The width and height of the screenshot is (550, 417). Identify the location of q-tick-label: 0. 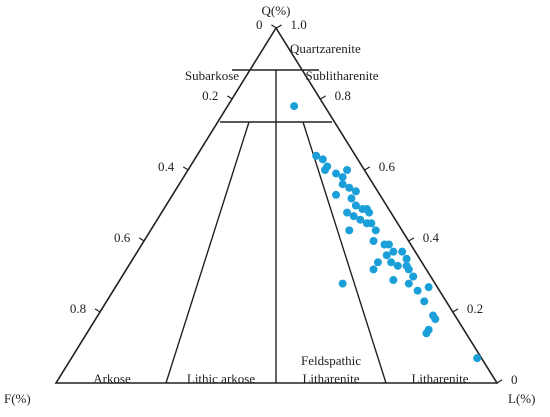
(514, 379).